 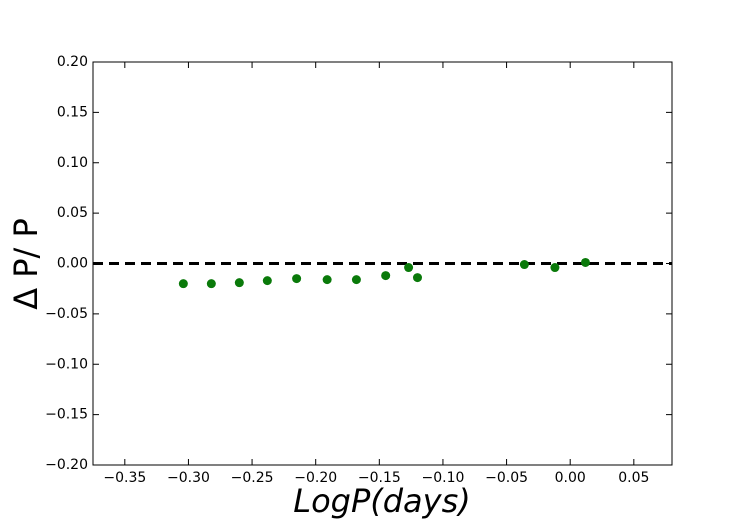 What do you see at coordinates (72, 112) in the screenshot?
I see `y-tick-label: 0.15` at bounding box center [72, 112].